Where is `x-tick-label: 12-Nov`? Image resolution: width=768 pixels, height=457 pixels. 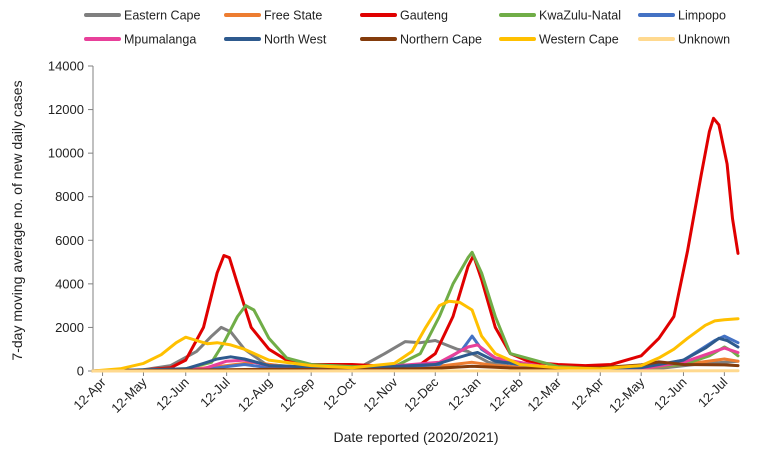 x-tick-label: 12-Nov is located at coordinates (380, 394).